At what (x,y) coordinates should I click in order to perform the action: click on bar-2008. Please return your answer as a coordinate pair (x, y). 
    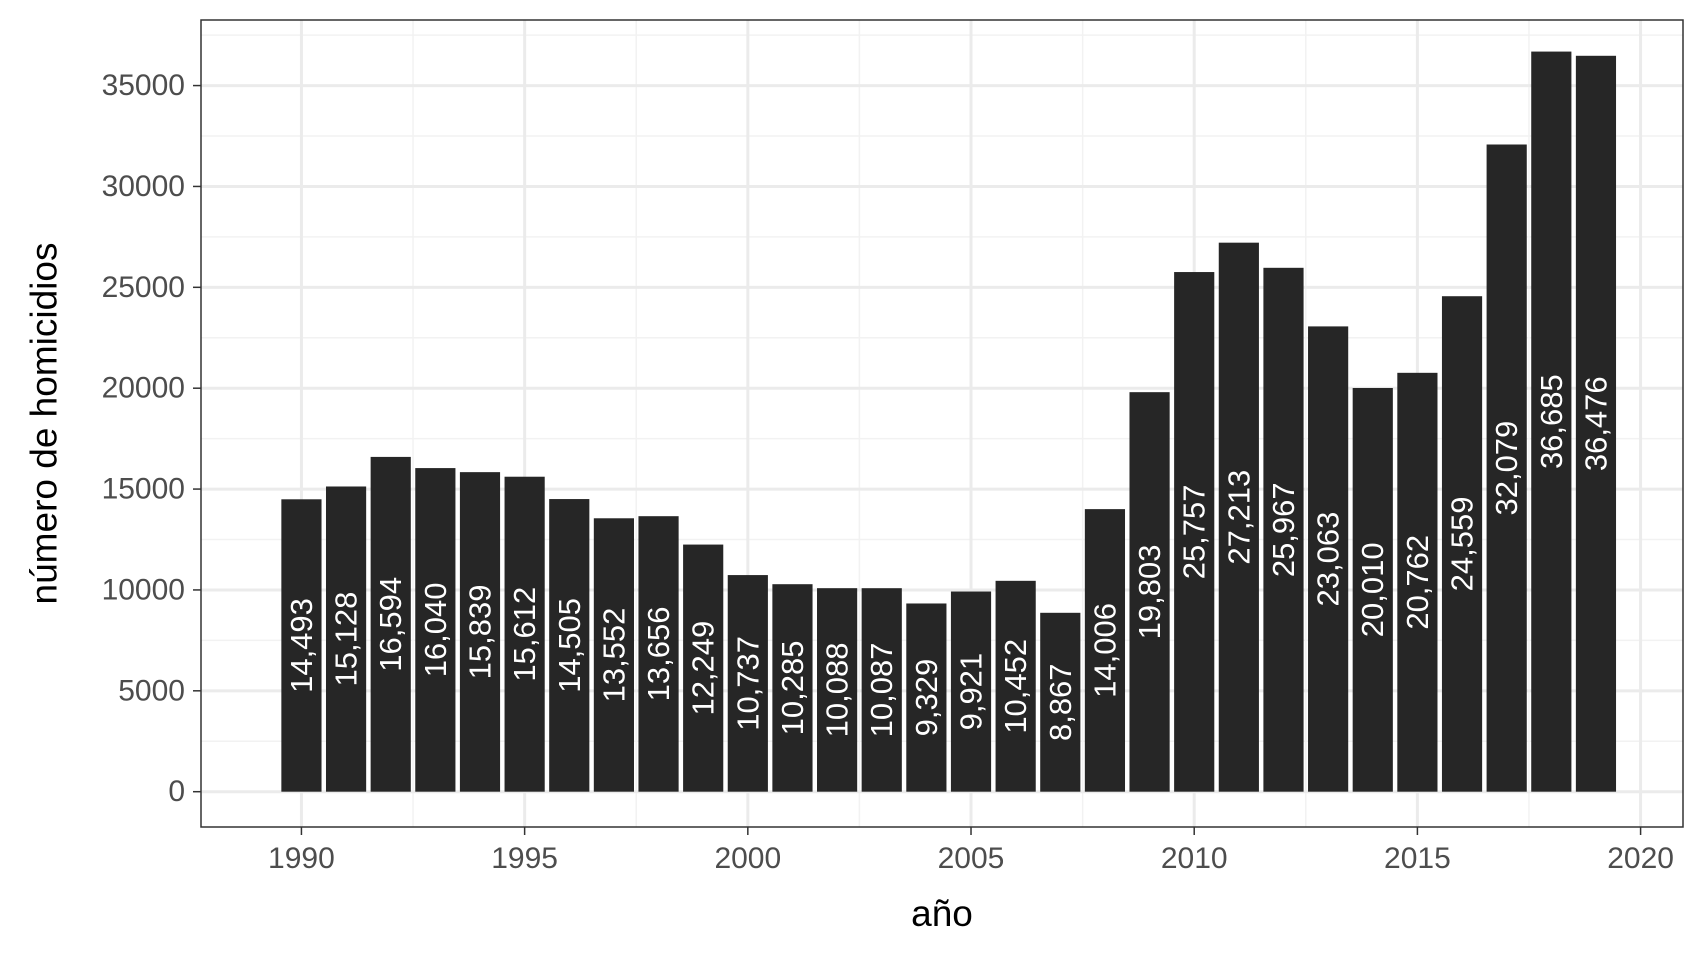
    Looking at the image, I should click on (1105, 650).